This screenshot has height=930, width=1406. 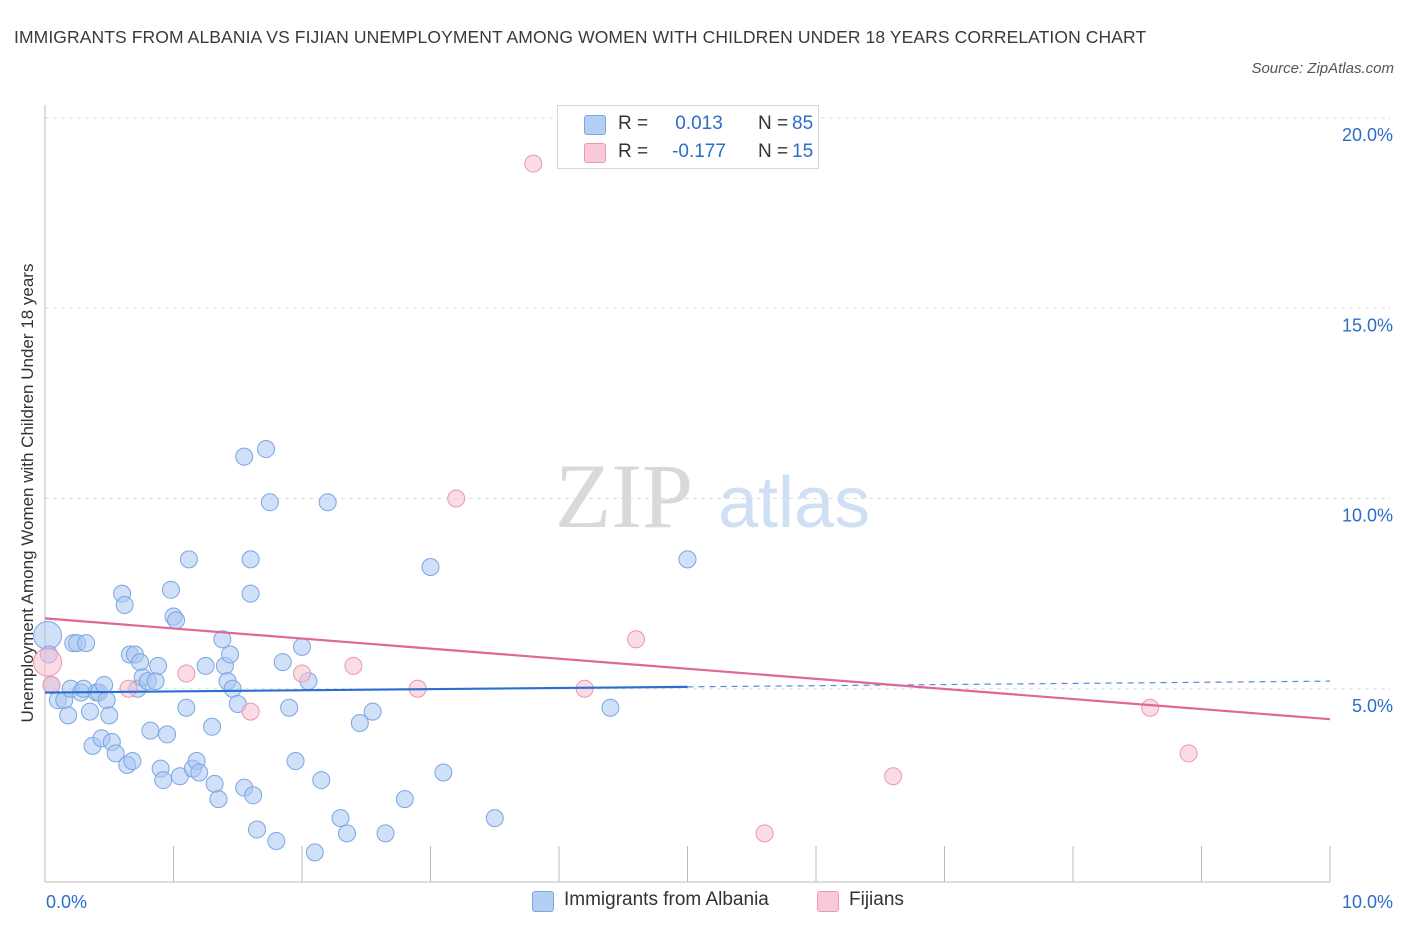 I want to click on watermark: ZIP atlas, so click(x=712, y=496).